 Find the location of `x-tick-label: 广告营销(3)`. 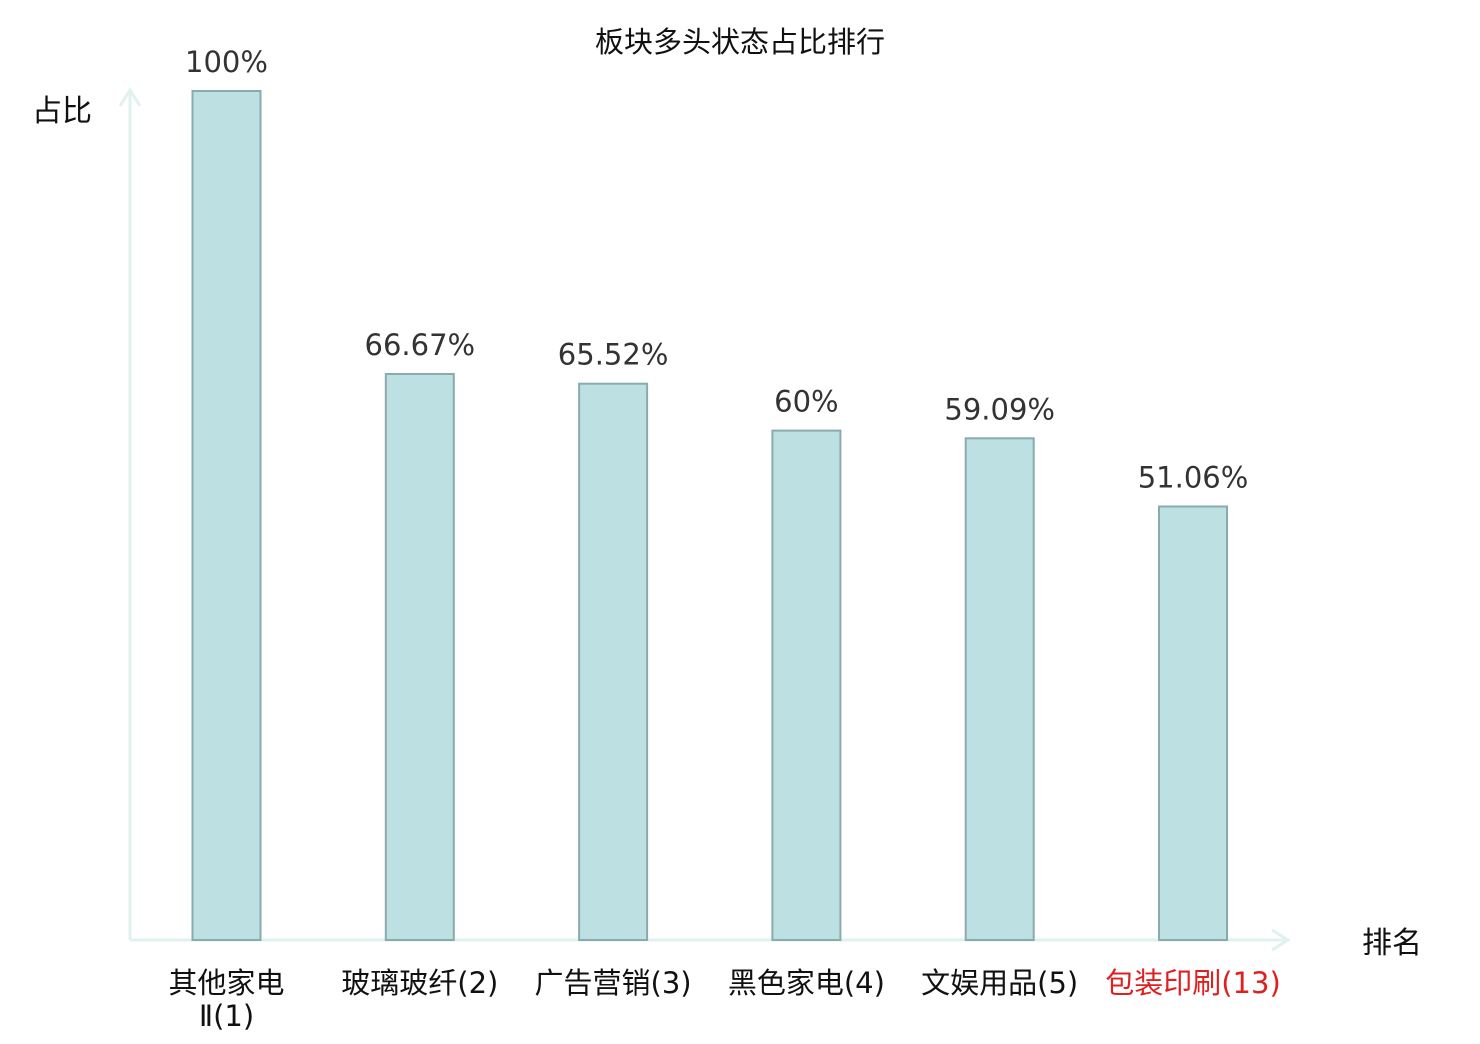

x-tick-label: 广告营销(3) is located at coordinates (613, 983).